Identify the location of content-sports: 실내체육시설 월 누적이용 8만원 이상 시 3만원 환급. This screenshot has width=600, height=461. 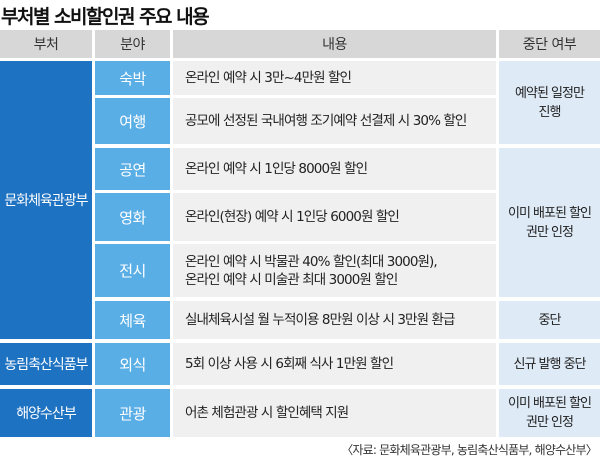
(334, 320).